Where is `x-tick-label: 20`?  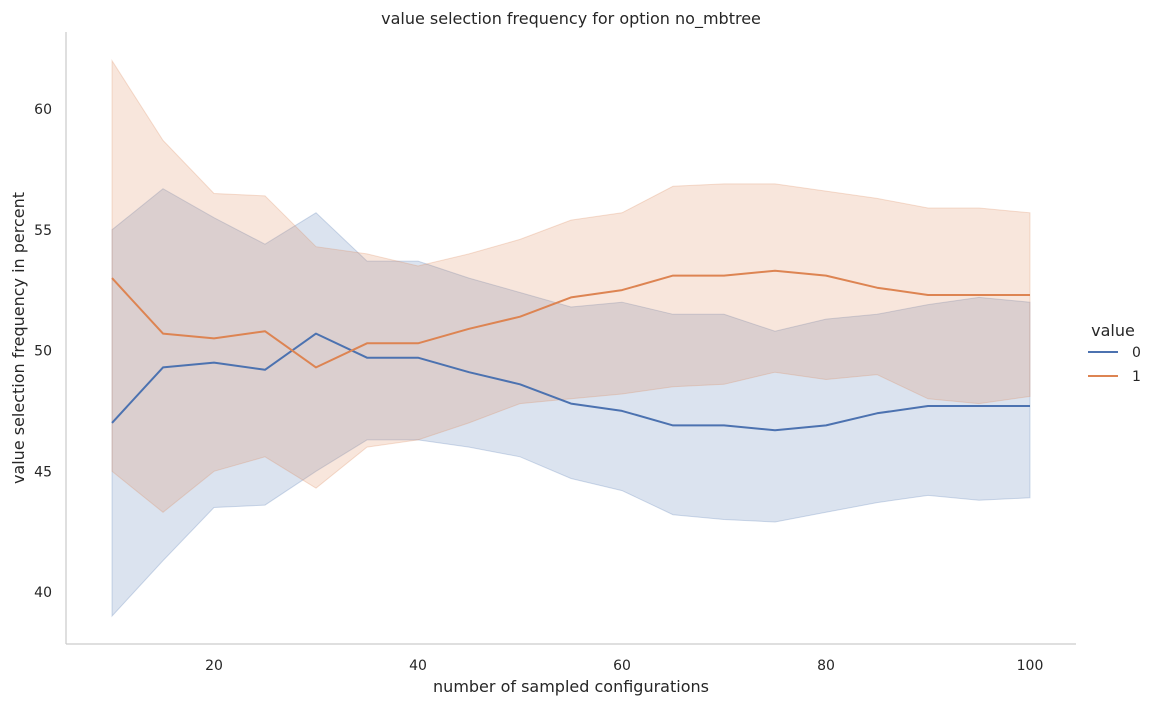
x-tick-label: 20 is located at coordinates (214, 666).